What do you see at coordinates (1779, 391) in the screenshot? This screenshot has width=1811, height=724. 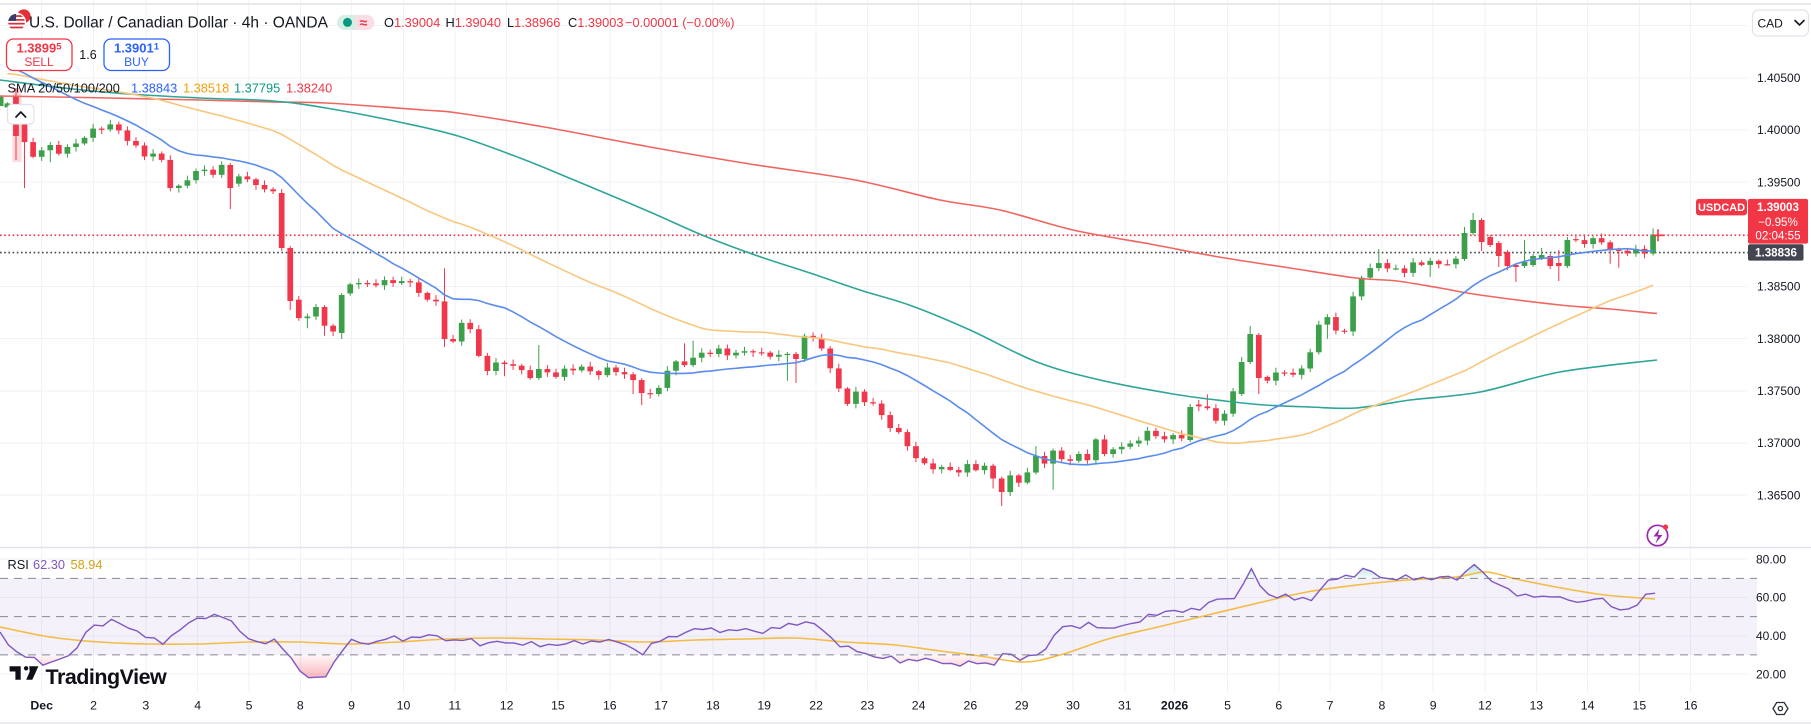 I see `svg-text: 1.37500` at bounding box center [1779, 391].